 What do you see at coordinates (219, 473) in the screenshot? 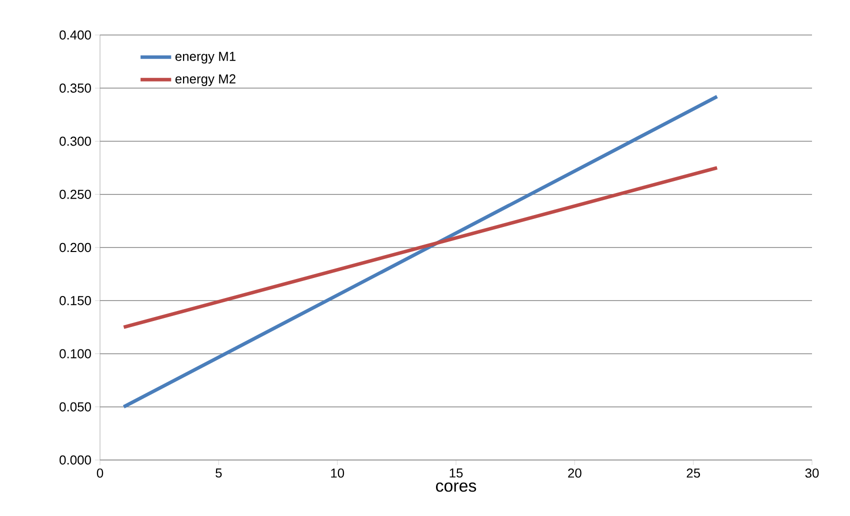
I see `x-tick-label: 5` at bounding box center [219, 473].